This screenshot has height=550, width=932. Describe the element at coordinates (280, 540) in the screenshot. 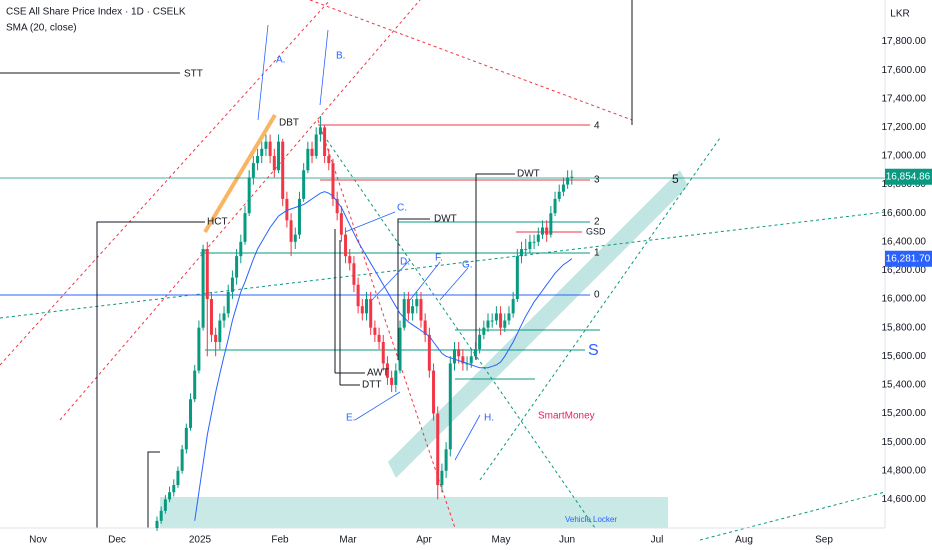

I see `x-tick-label: Feb` at that location.